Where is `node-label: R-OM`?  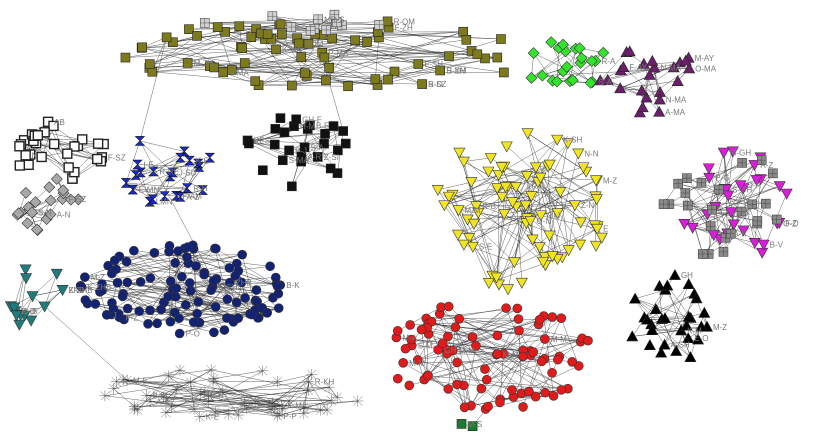 node-label: R-OM is located at coordinates (405, 21).